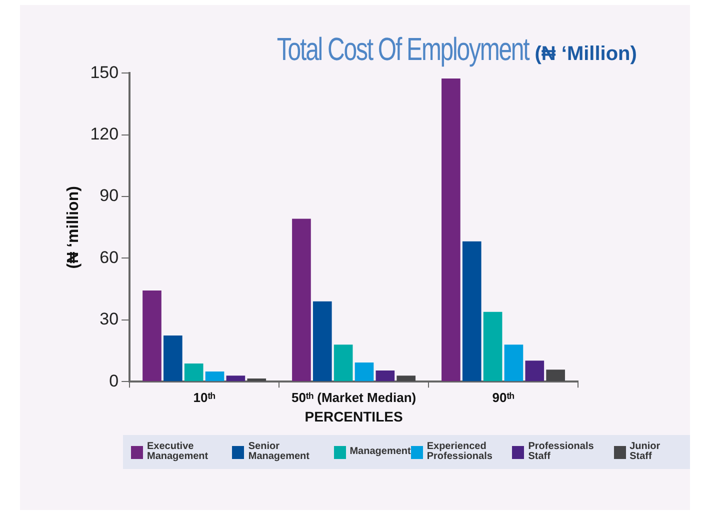 The width and height of the screenshot is (707, 512). What do you see at coordinates (178, 451) in the screenshot?
I see `legend-label: Executive Management` at bounding box center [178, 451].